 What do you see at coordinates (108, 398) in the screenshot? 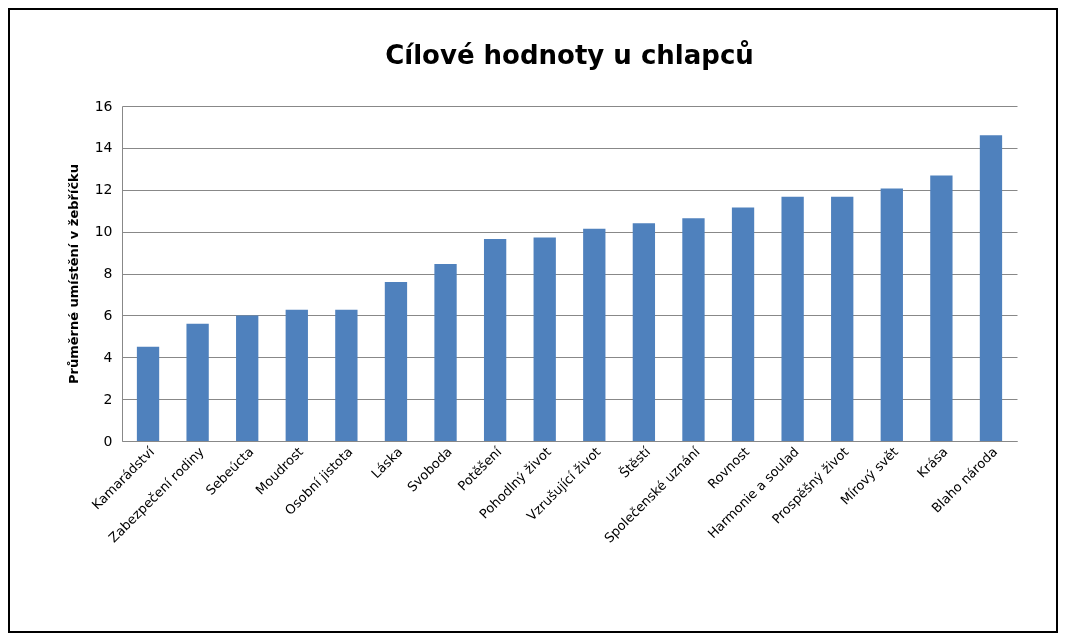
I see `y-tick-label: 2` at bounding box center [108, 398].